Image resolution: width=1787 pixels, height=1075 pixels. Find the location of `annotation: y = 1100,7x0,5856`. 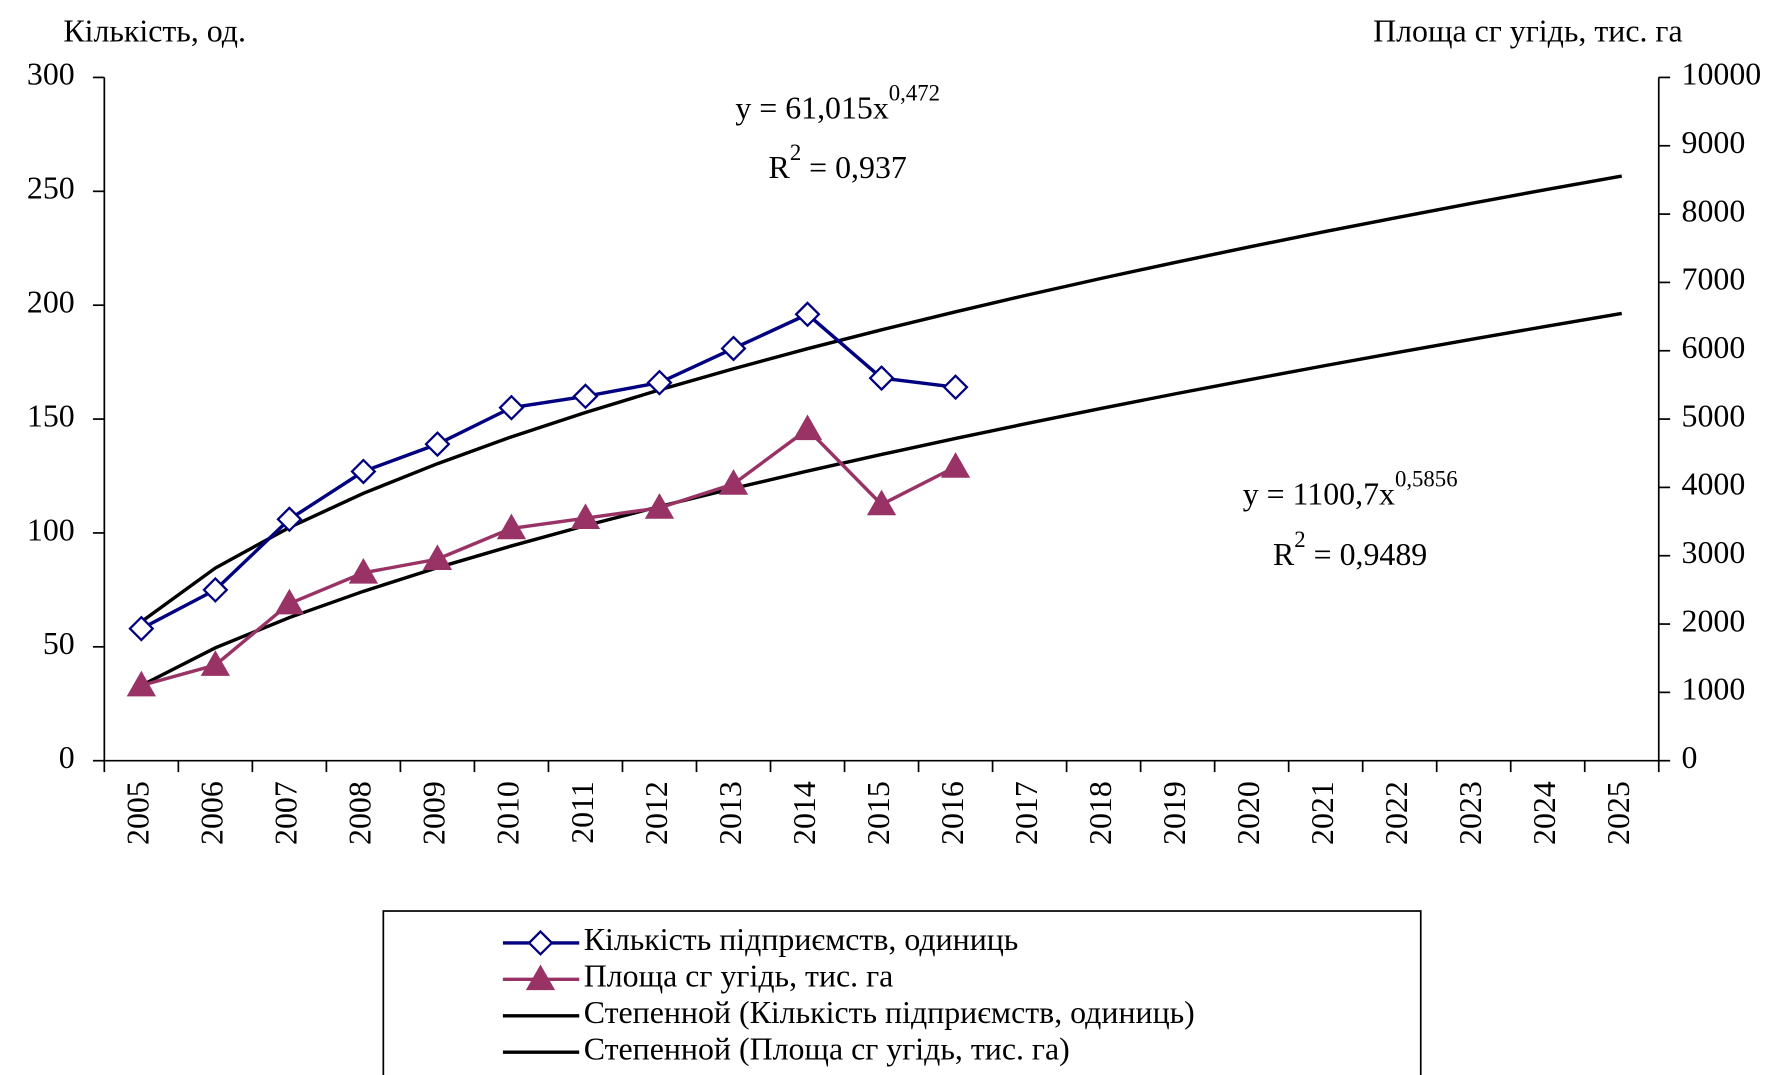

annotation: y = 1100,7x0,5856 is located at coordinates (1350, 489).